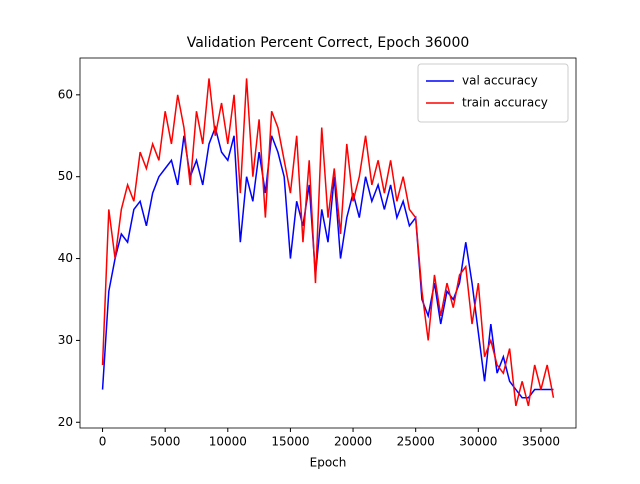 The image size is (640, 484). What do you see at coordinates (65, 94) in the screenshot?
I see `y-tick-label: 60` at bounding box center [65, 94].